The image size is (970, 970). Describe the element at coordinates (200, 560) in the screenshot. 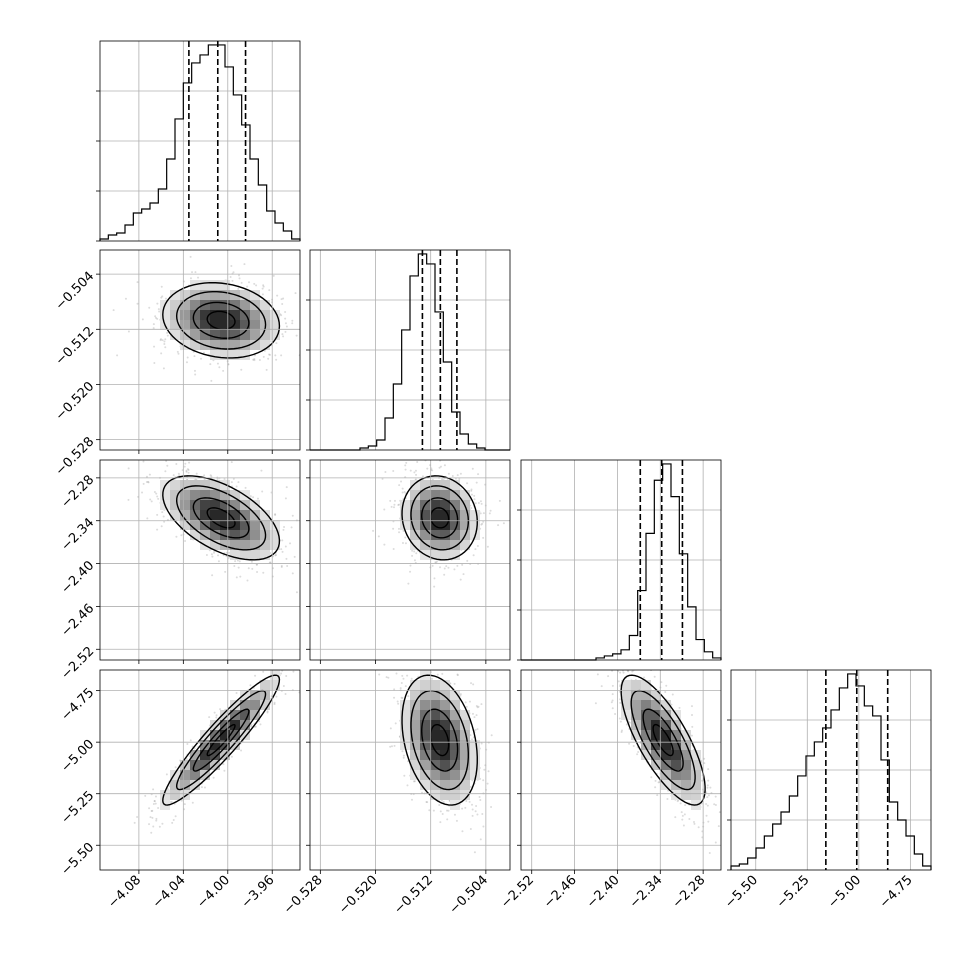

I see `panel-content` at that location.